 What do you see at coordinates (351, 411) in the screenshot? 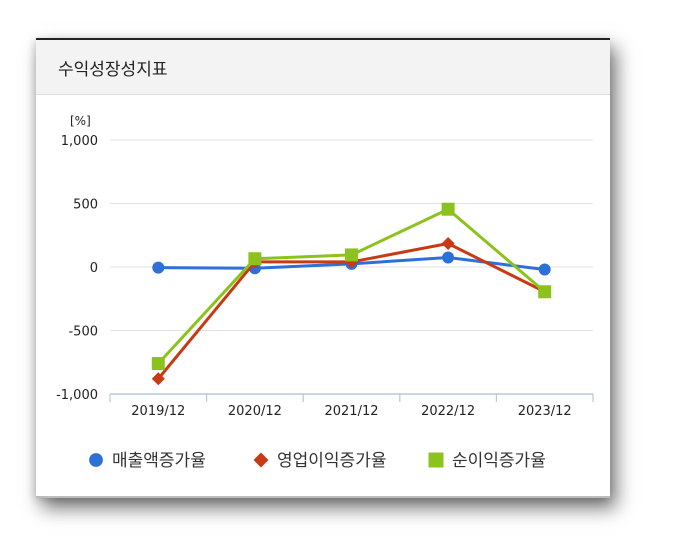
I see `x-tick-label: 2021/12` at bounding box center [351, 411].